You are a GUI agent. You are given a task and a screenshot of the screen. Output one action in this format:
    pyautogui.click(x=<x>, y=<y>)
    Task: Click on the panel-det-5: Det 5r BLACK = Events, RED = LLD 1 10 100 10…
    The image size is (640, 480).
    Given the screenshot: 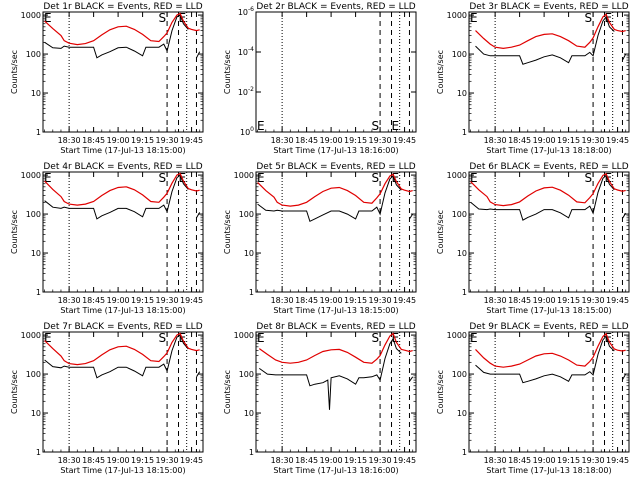 What is the action you would take?
    pyautogui.click(x=320, y=238)
    